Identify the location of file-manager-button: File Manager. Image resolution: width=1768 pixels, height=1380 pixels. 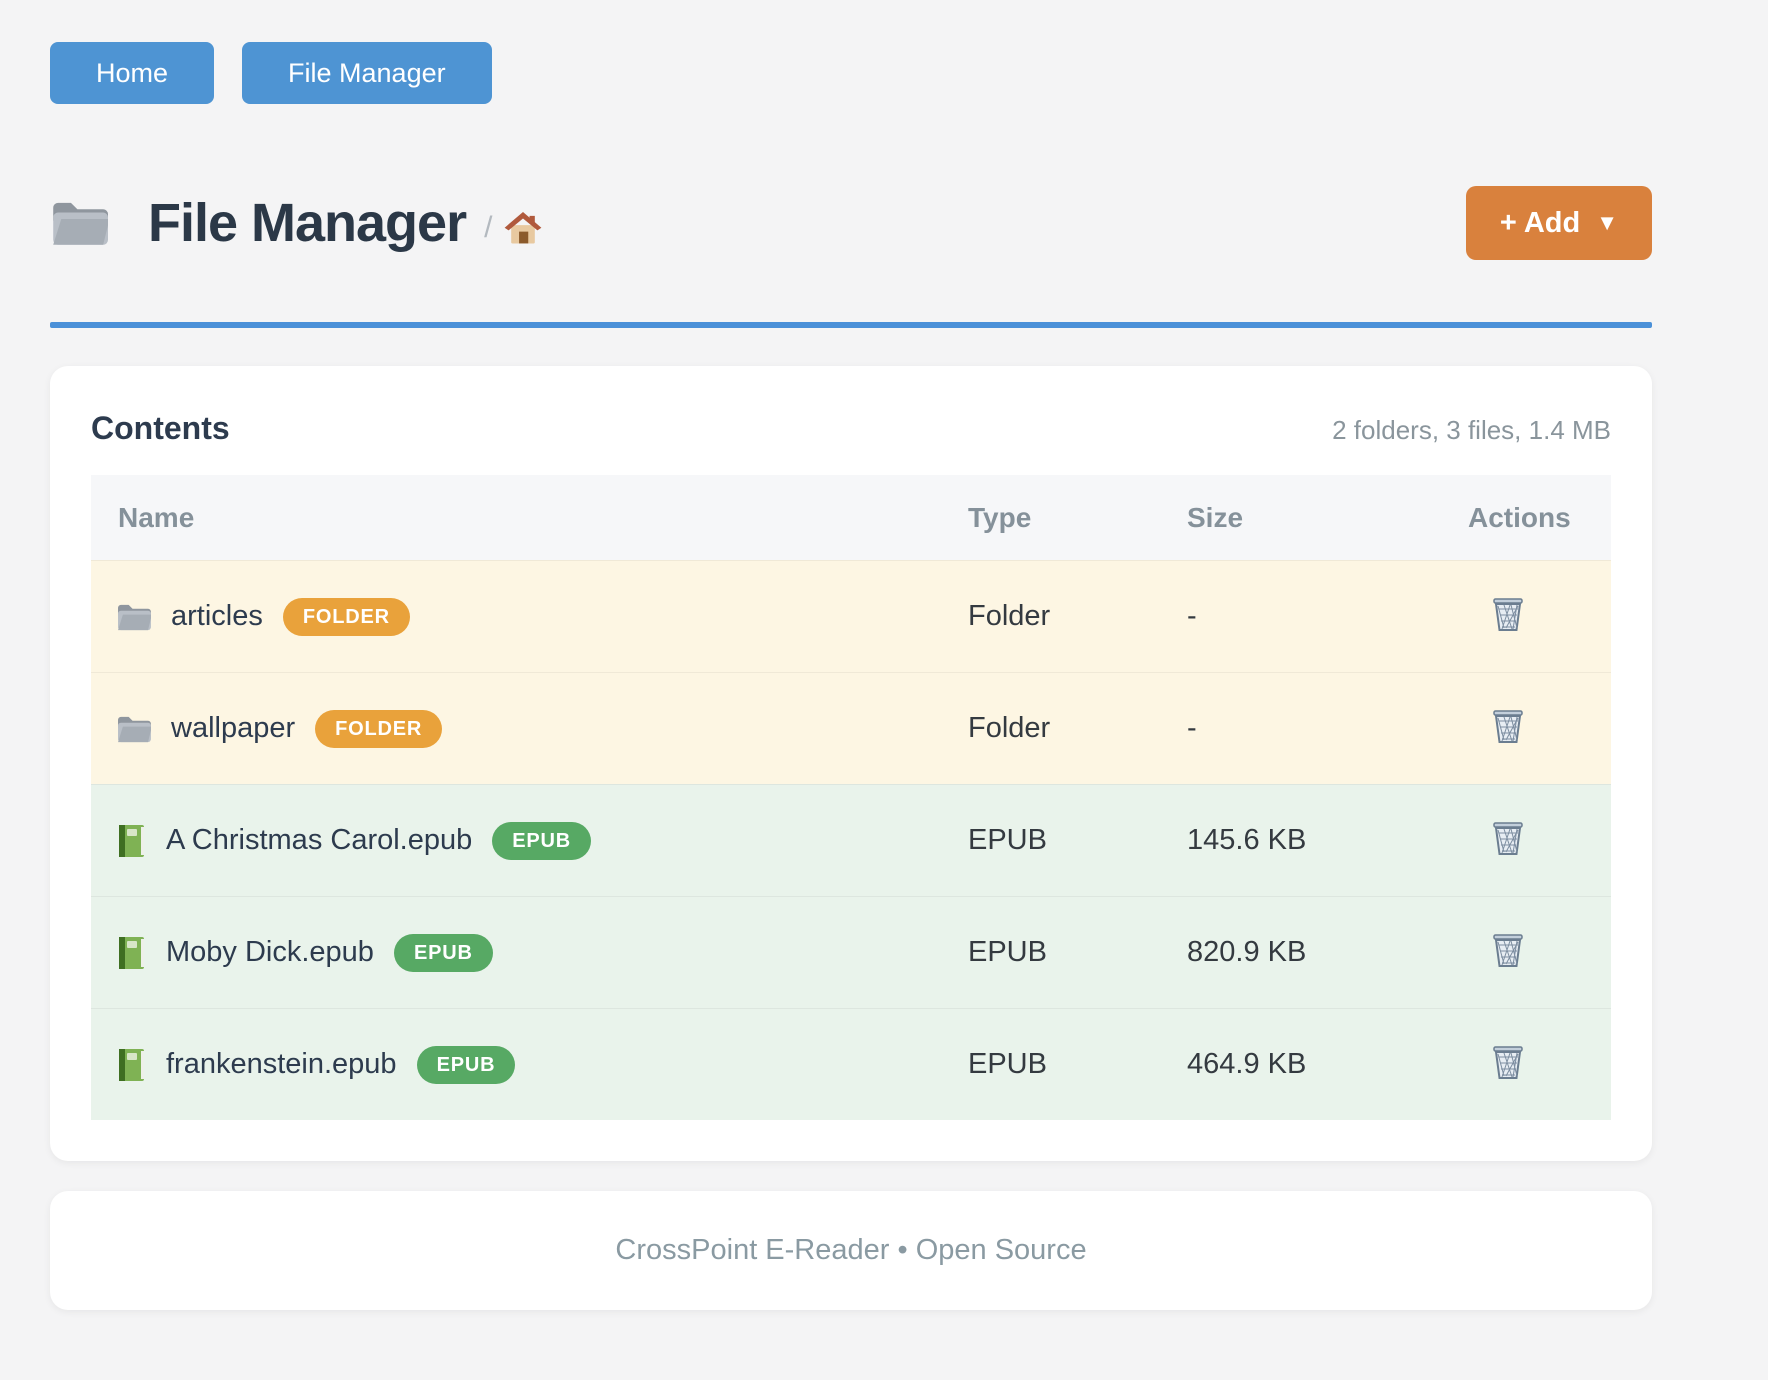
(367, 73).